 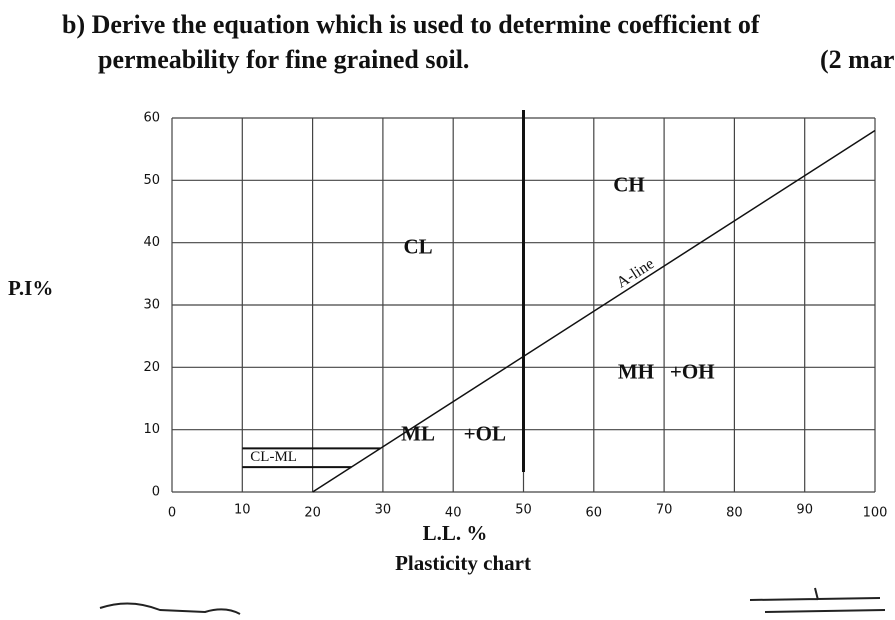 What do you see at coordinates (523, 510) in the screenshot?
I see `x-tick-label: 50` at bounding box center [523, 510].